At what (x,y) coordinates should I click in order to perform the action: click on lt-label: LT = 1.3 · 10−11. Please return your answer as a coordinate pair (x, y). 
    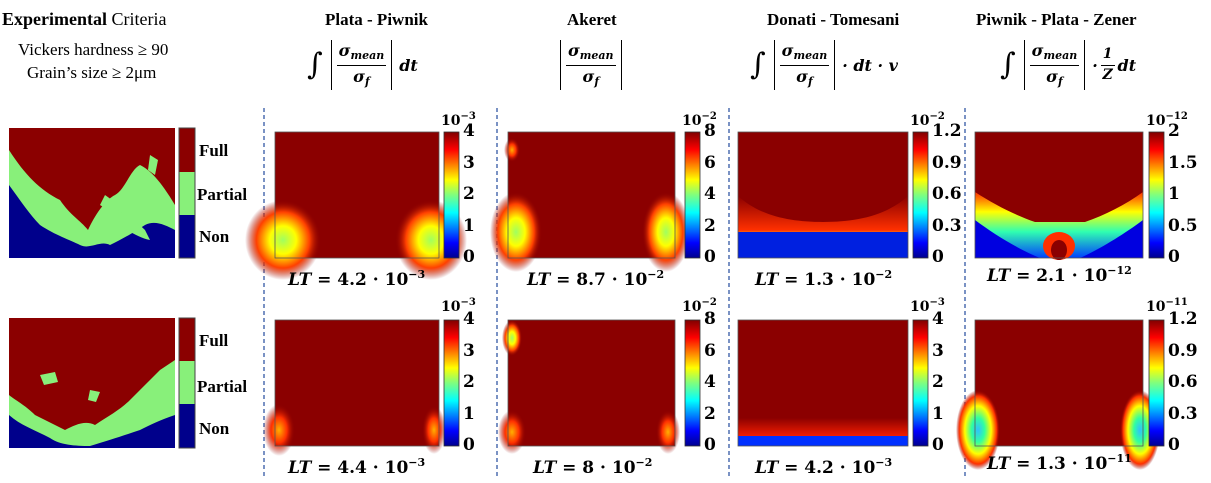
    Looking at the image, I should click on (1059, 463).